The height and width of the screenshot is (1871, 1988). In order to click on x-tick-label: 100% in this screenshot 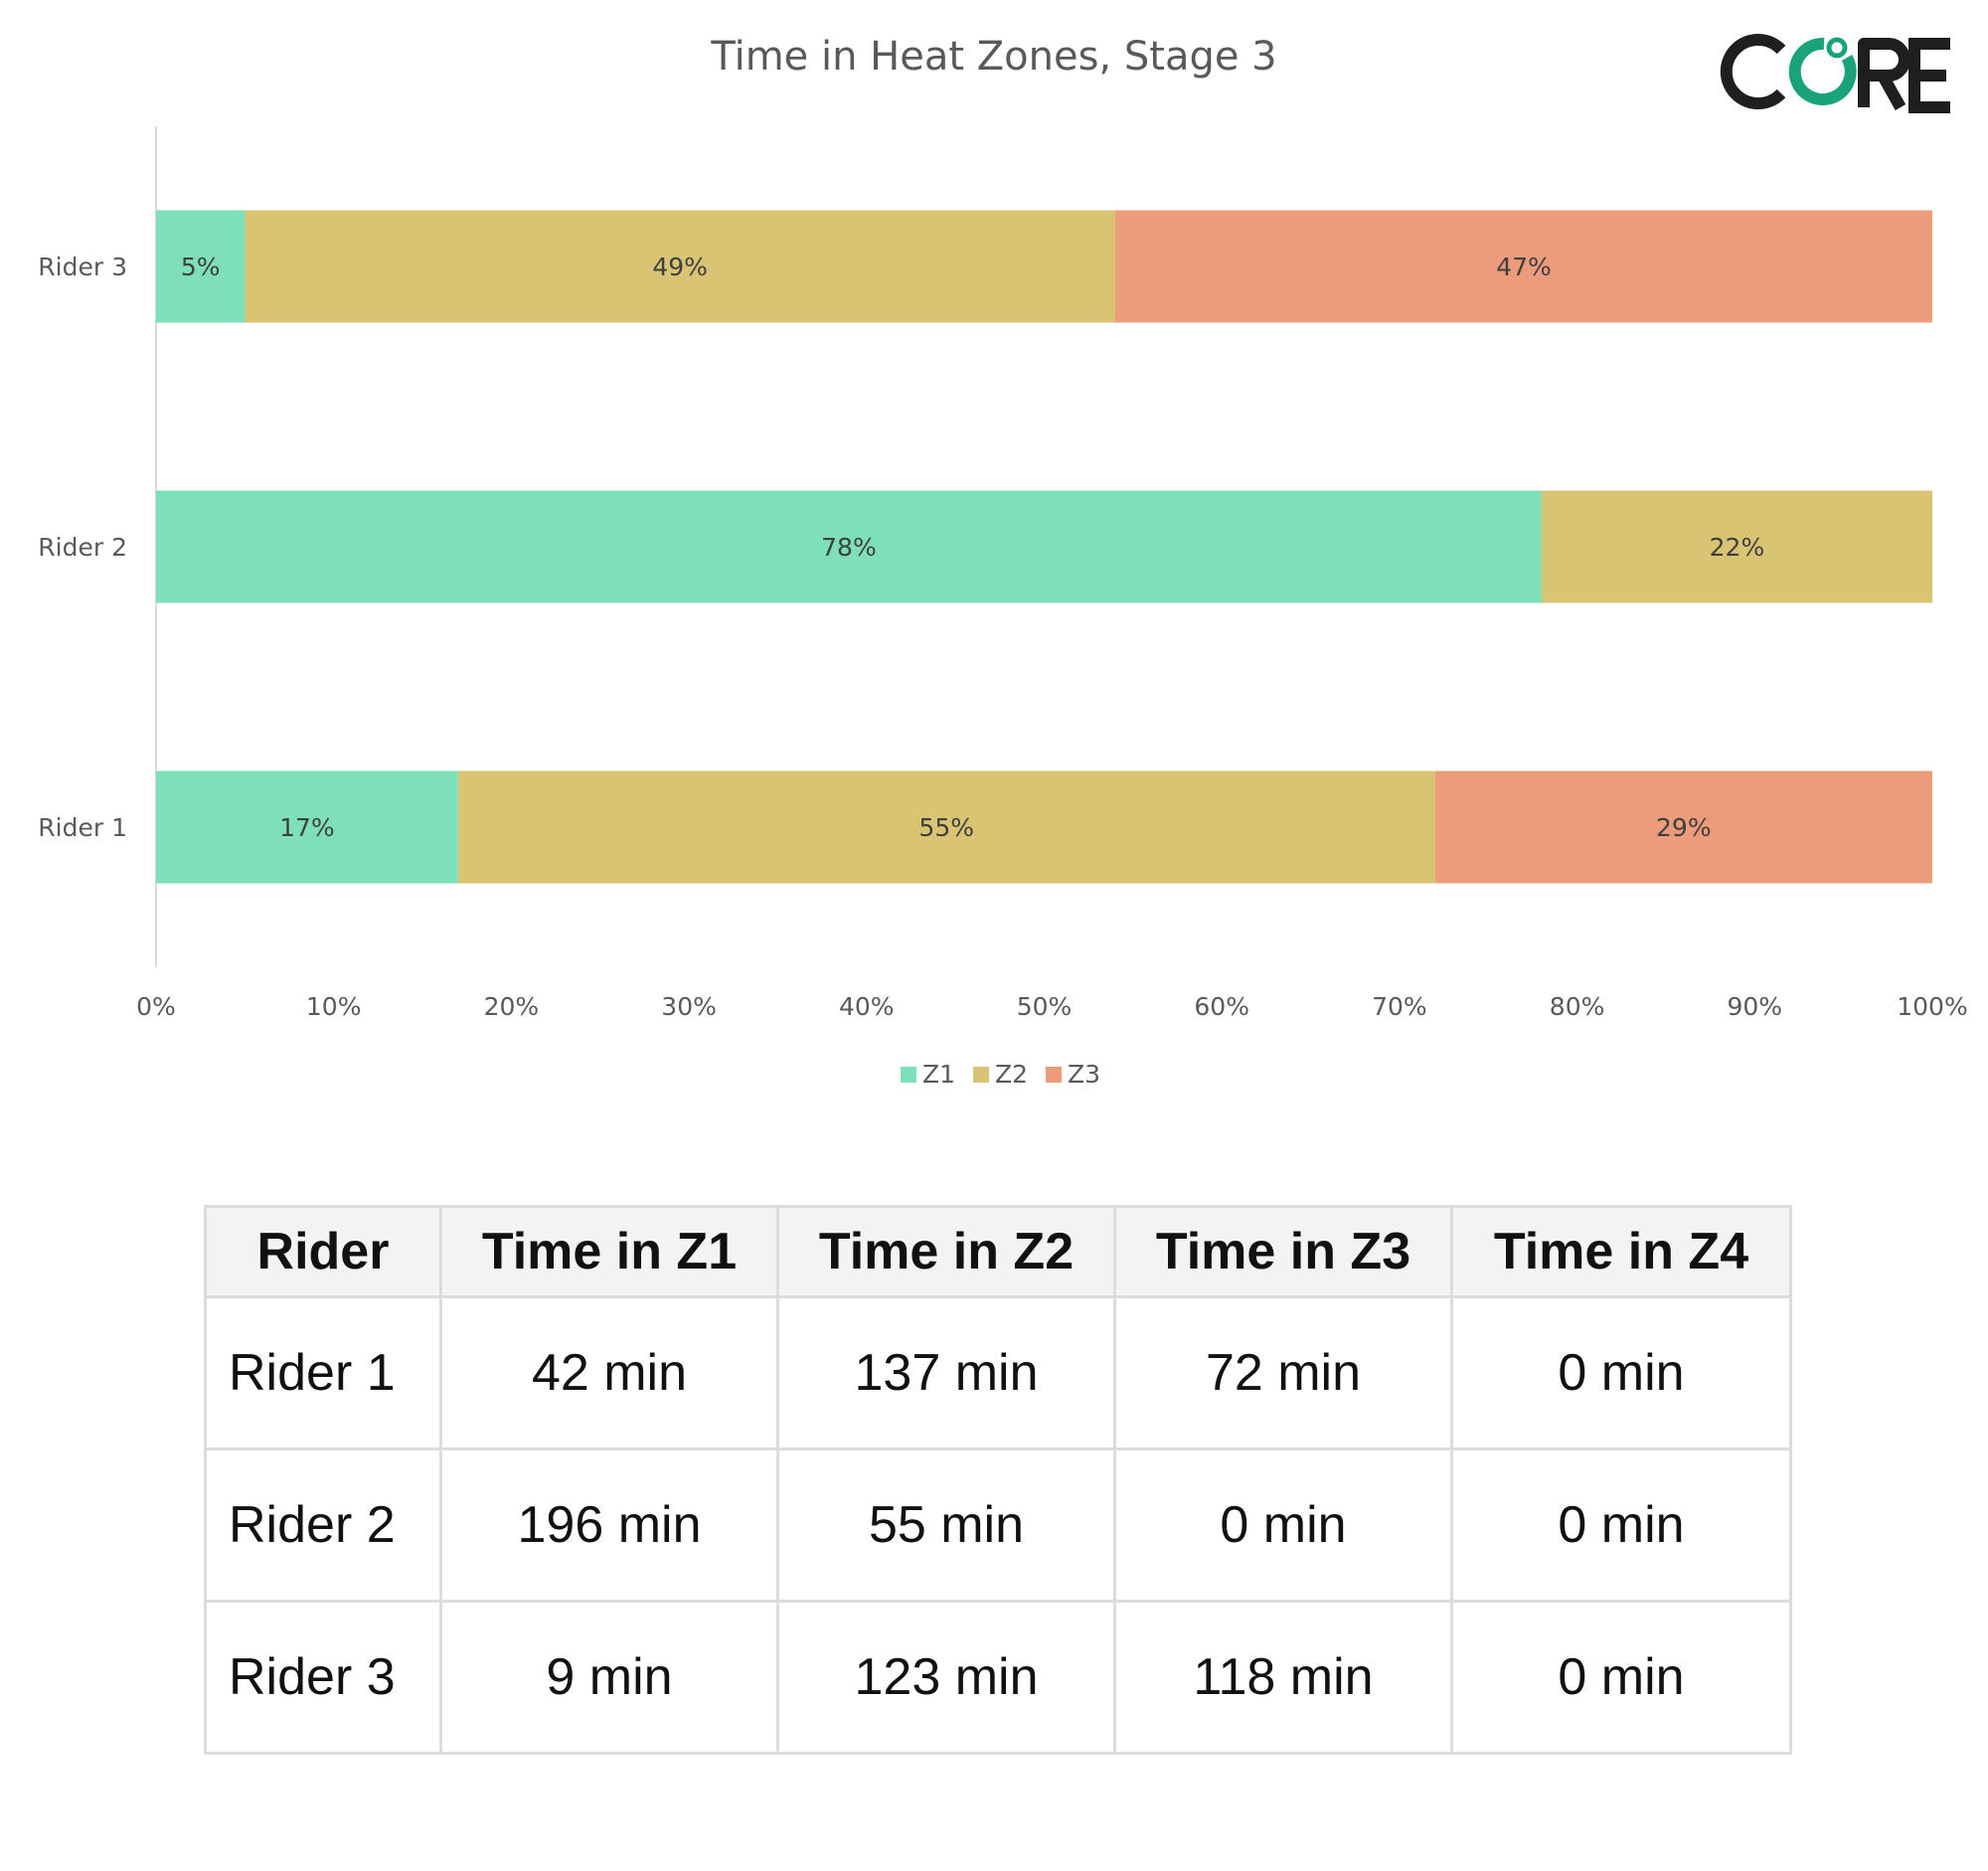, I will do `click(1932, 1006)`.